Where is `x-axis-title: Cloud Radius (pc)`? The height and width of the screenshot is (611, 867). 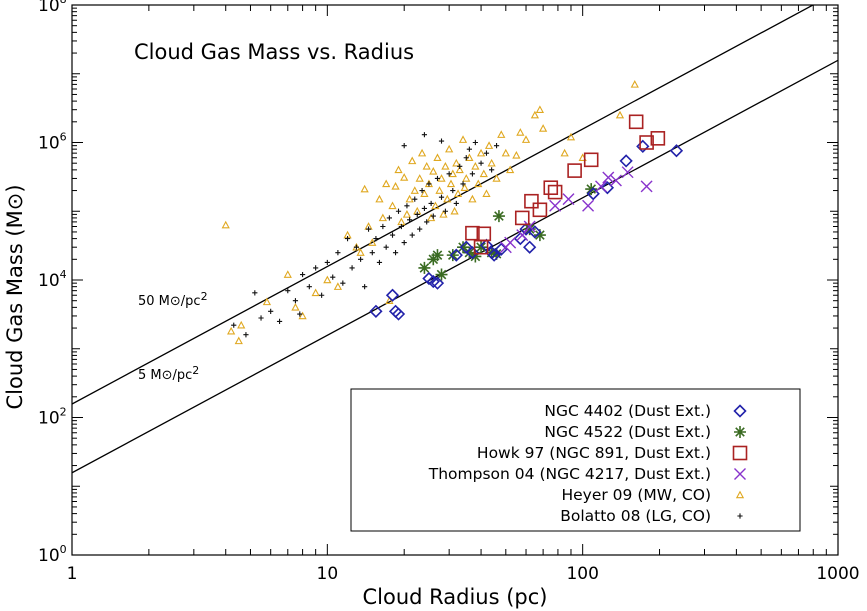 x-axis-title: Cloud Radius (pc) is located at coordinates (454, 597).